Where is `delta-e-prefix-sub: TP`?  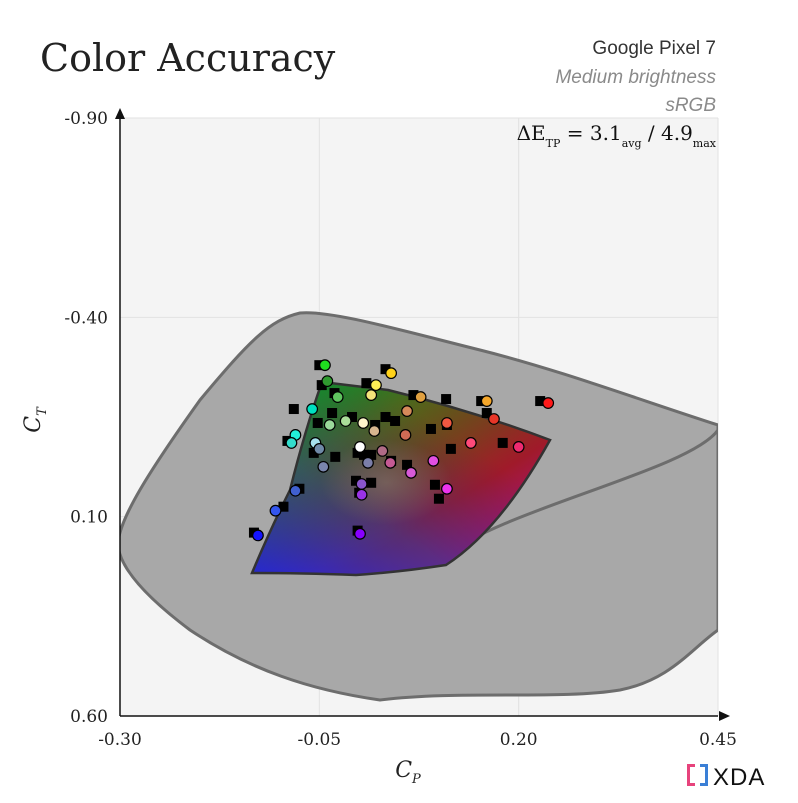 delta-e-prefix-sub: TP is located at coordinates (553, 143).